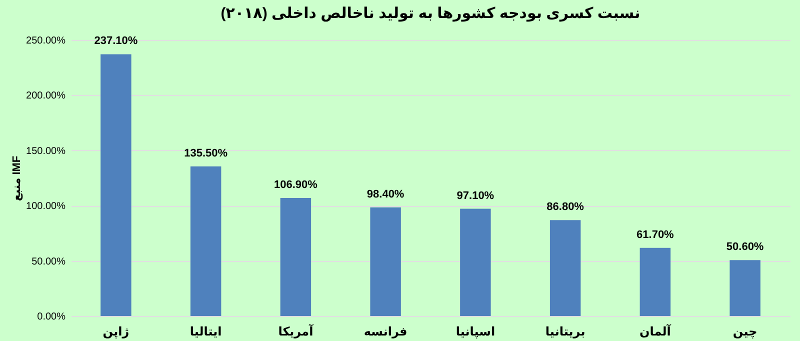  I want to click on y-axis-title: منبع IMF, so click(17, 179).